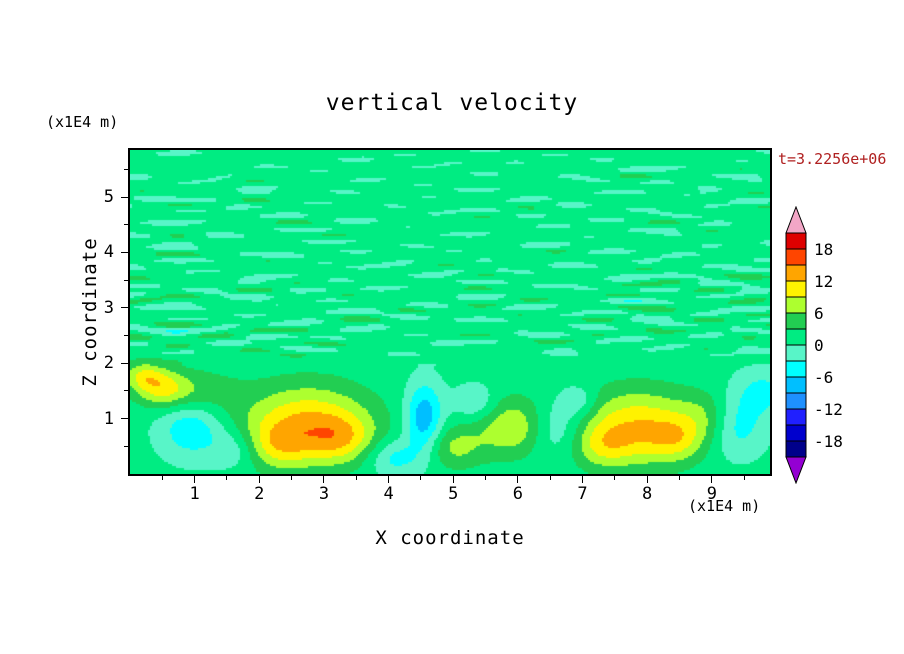  I want to click on z-tick-label: 4, so click(108, 252).